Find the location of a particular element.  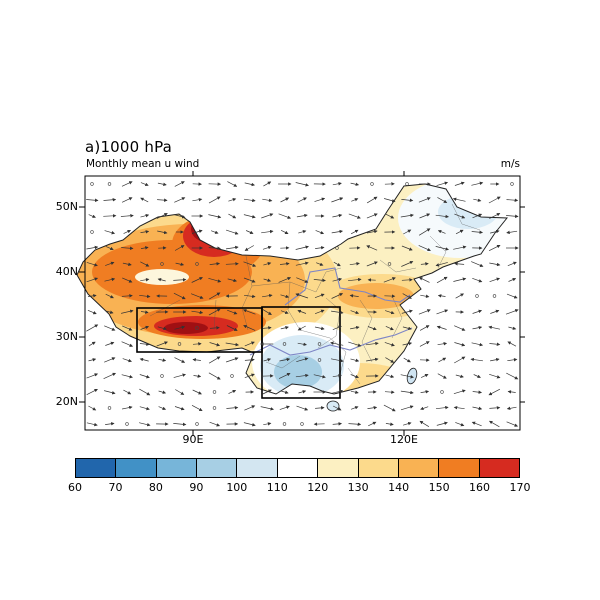

hainan-island is located at coordinates (333, 406).